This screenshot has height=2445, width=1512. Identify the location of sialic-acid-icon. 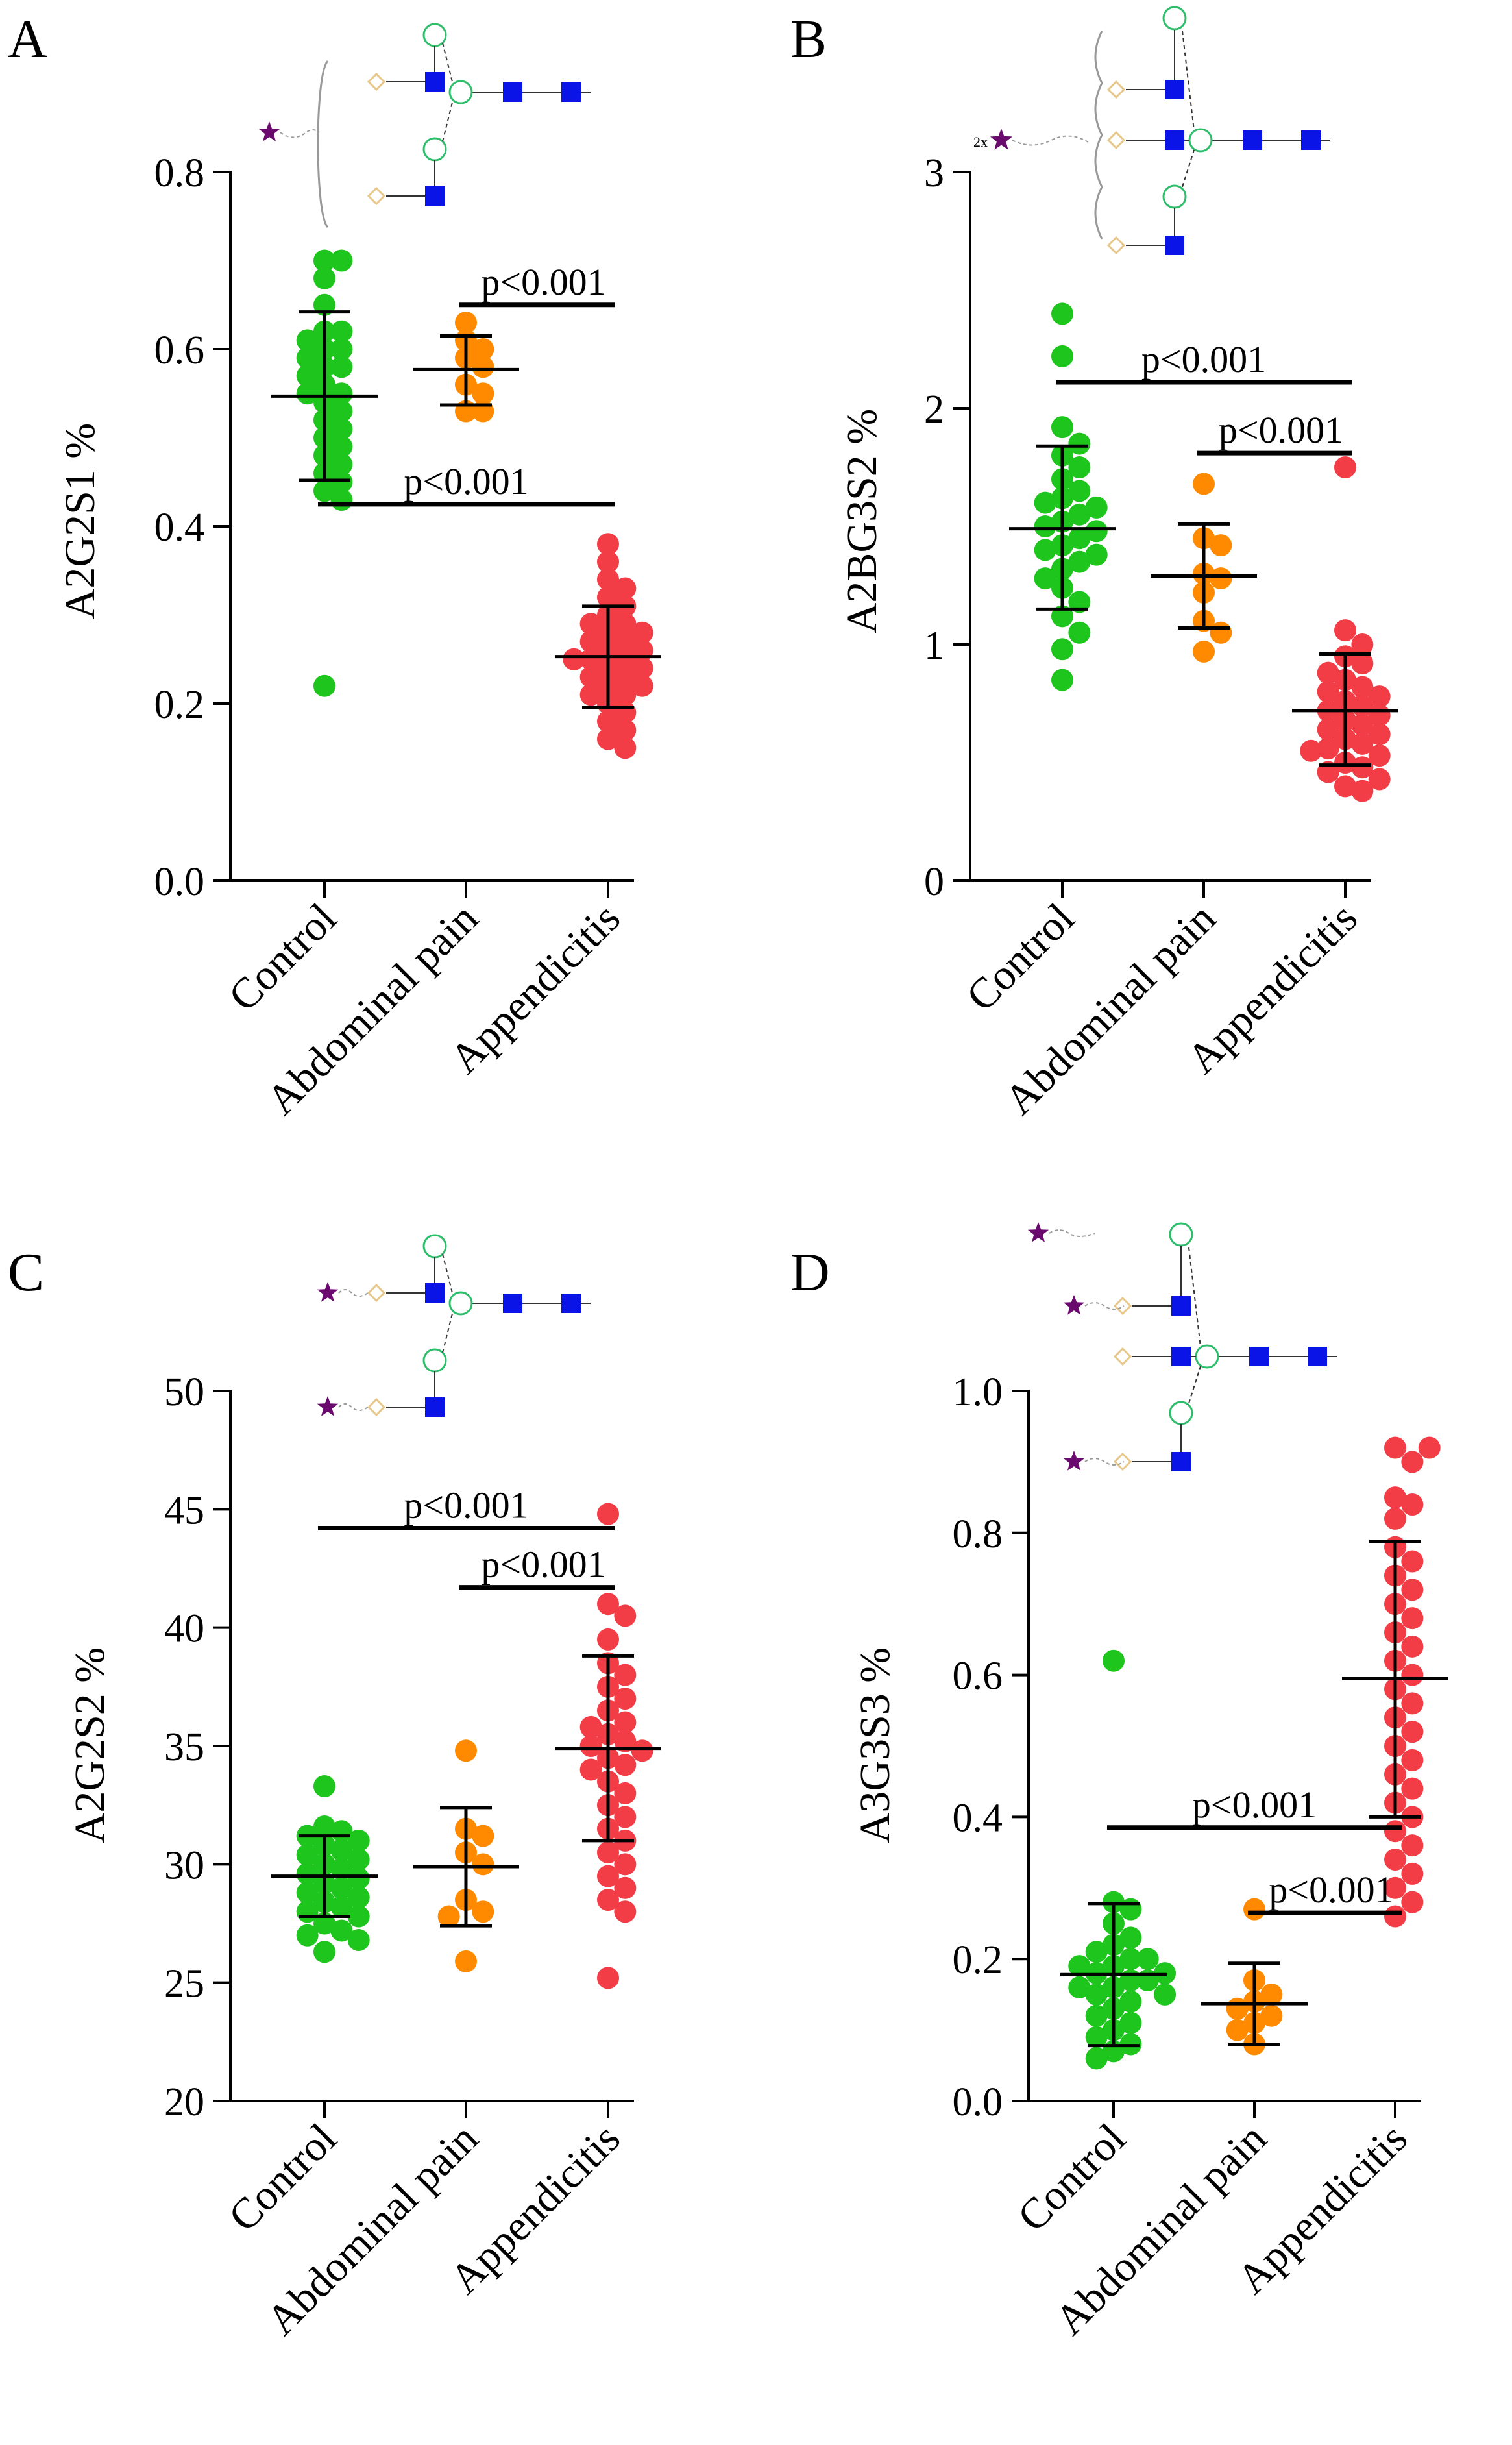
(1001, 139).